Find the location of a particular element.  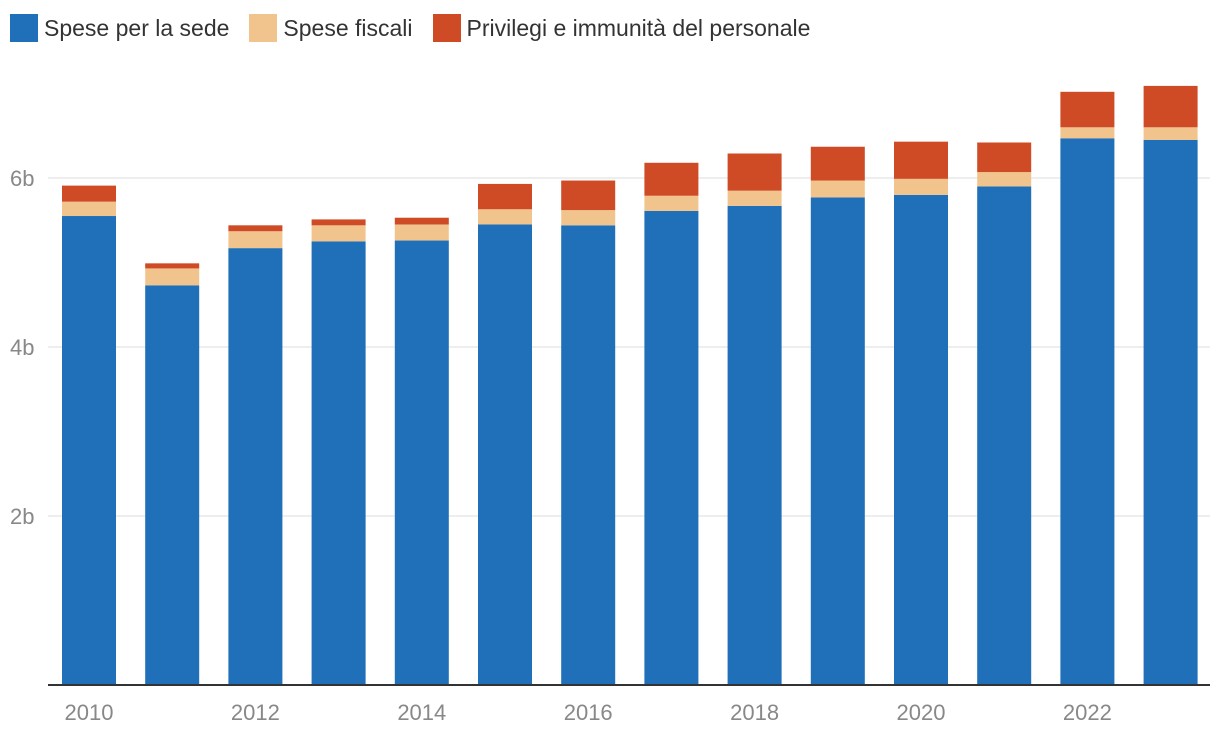

x-tick-label-2022: 2022 is located at coordinates (1087, 712).